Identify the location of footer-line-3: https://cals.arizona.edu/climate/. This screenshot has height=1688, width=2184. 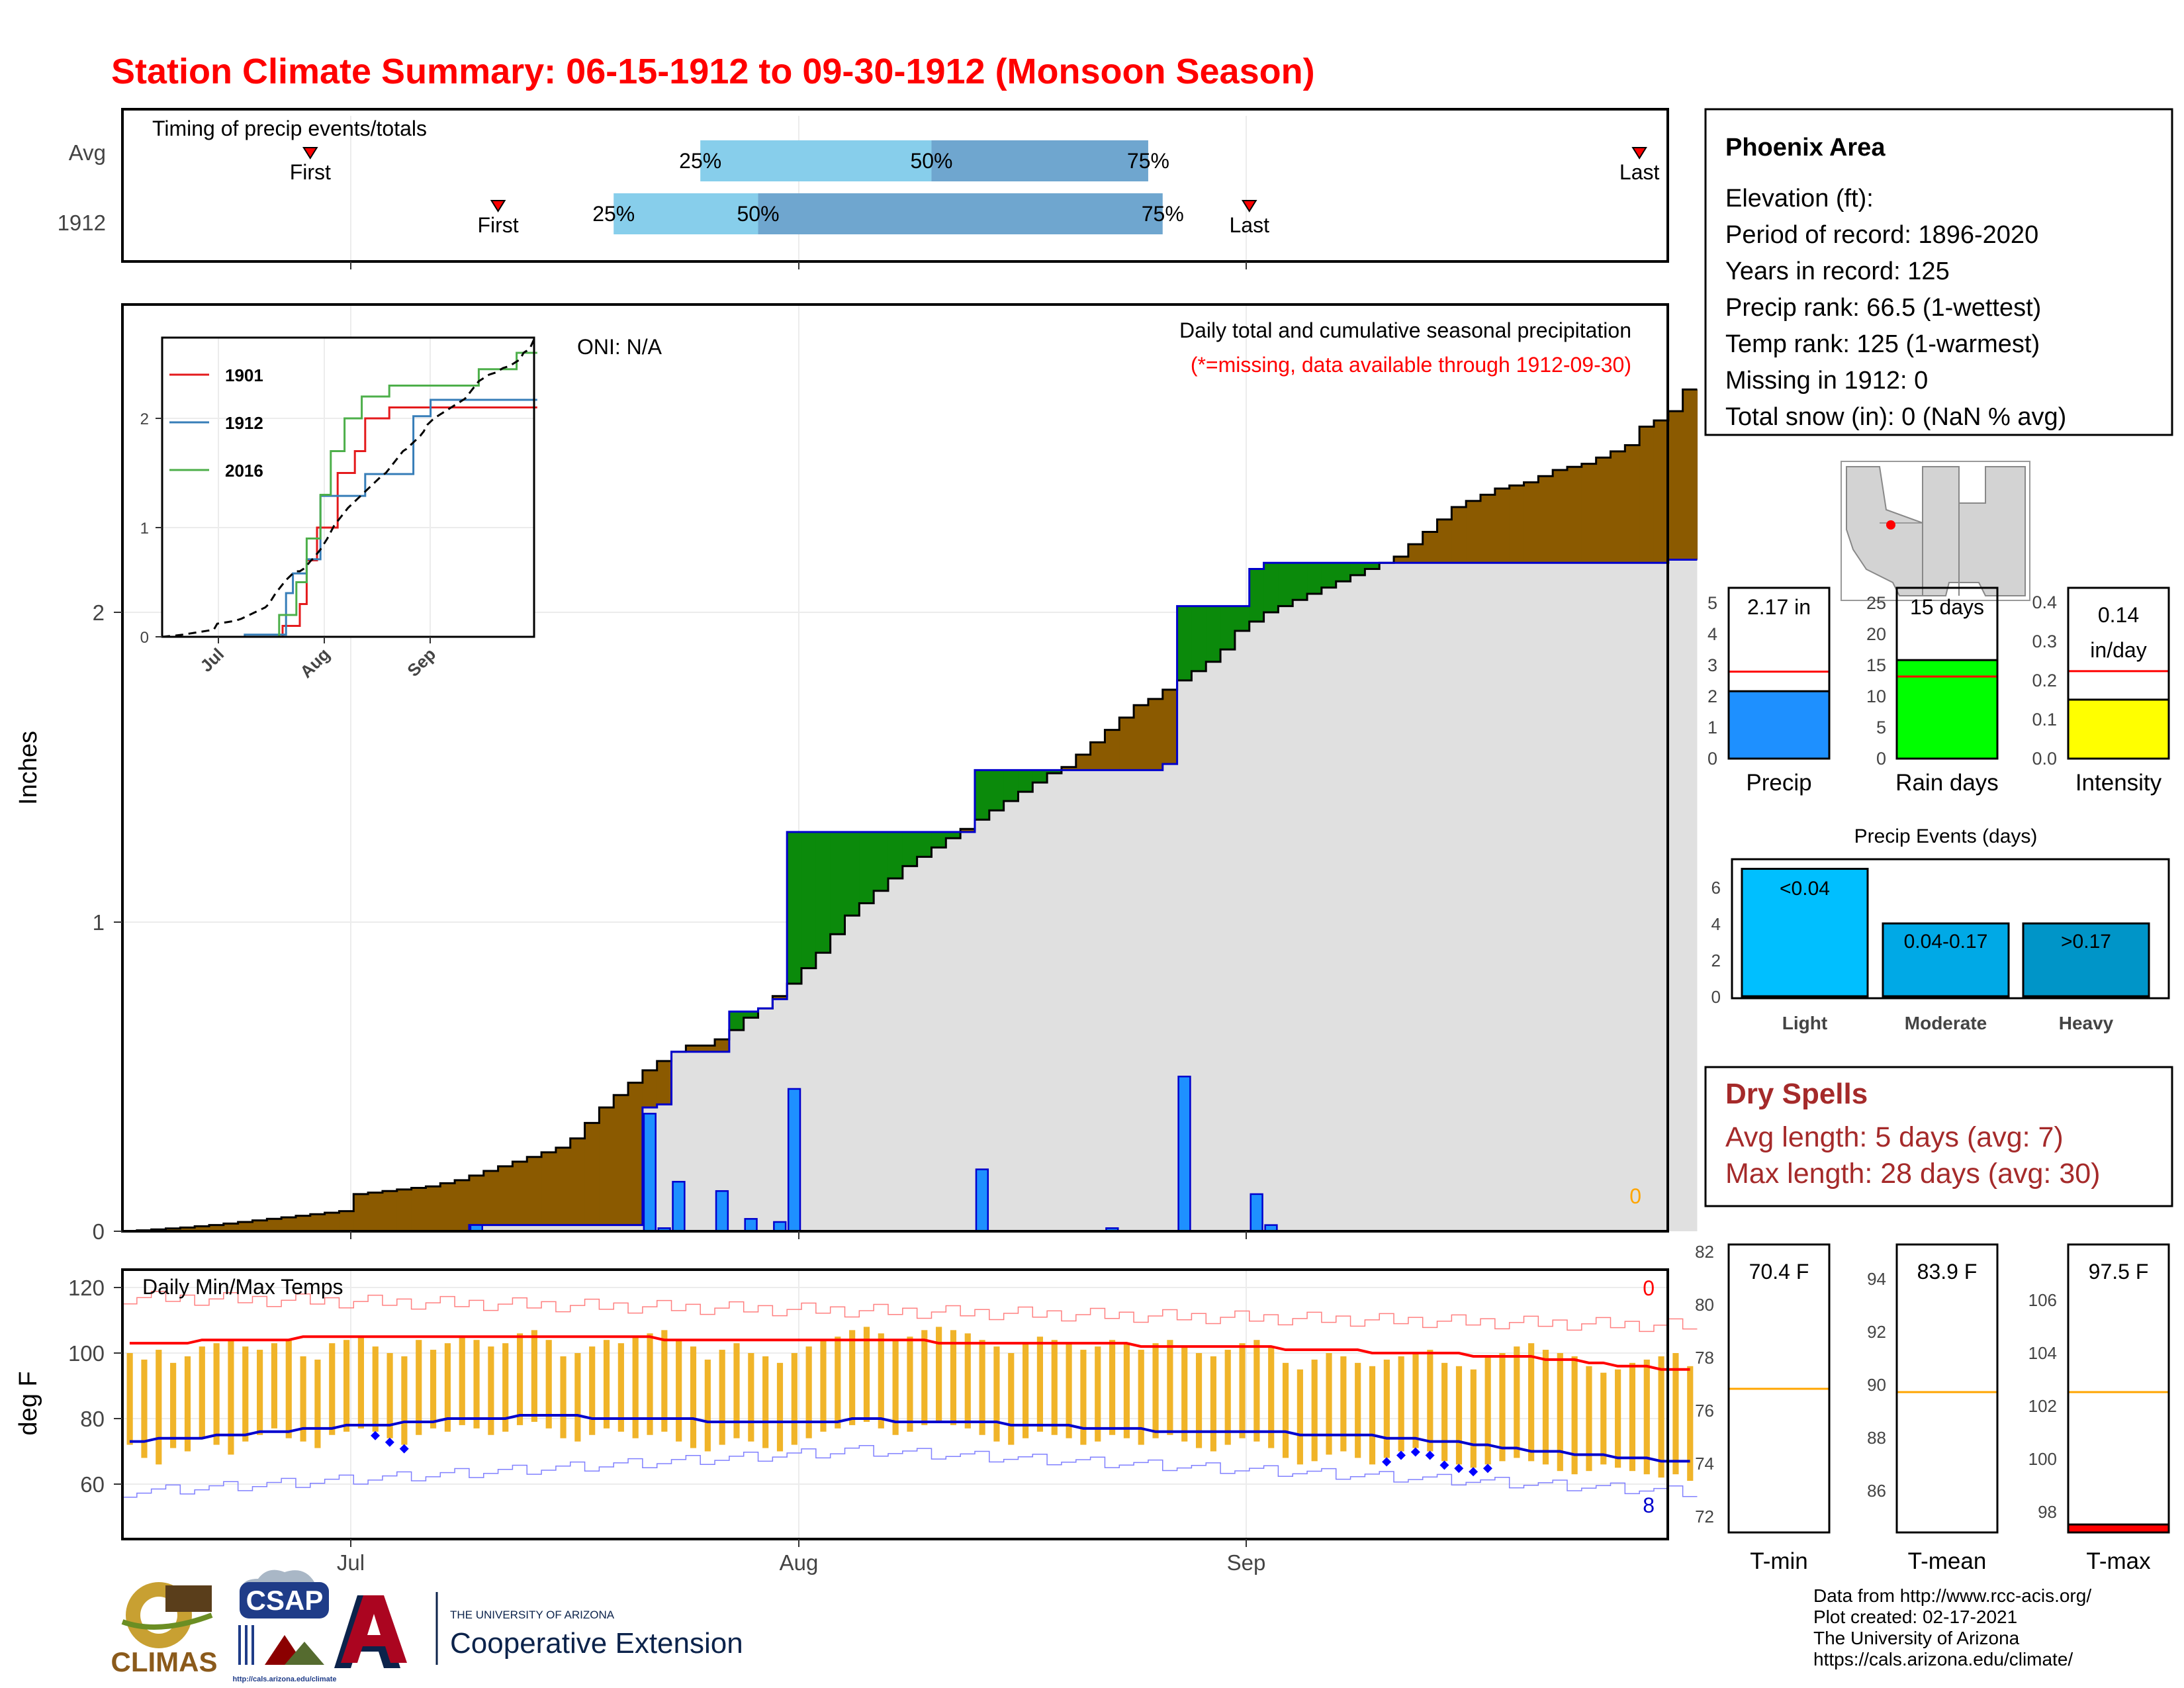
(1943, 1659).